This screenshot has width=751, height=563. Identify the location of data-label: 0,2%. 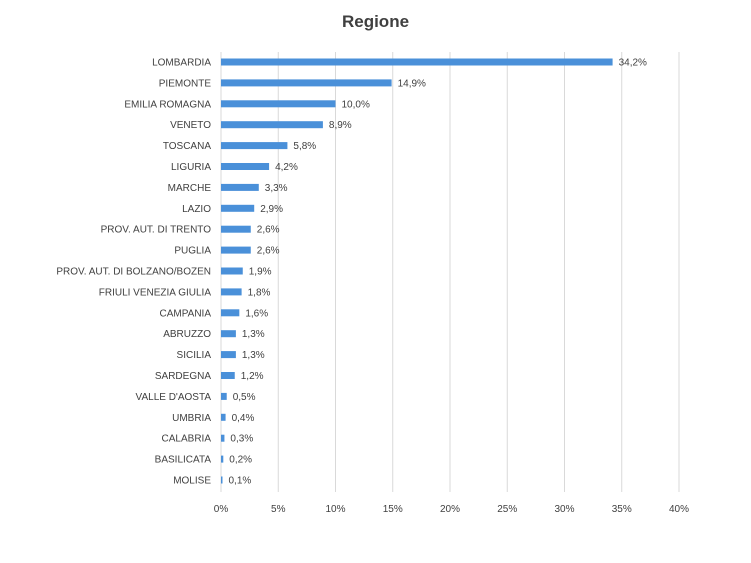
(240, 460).